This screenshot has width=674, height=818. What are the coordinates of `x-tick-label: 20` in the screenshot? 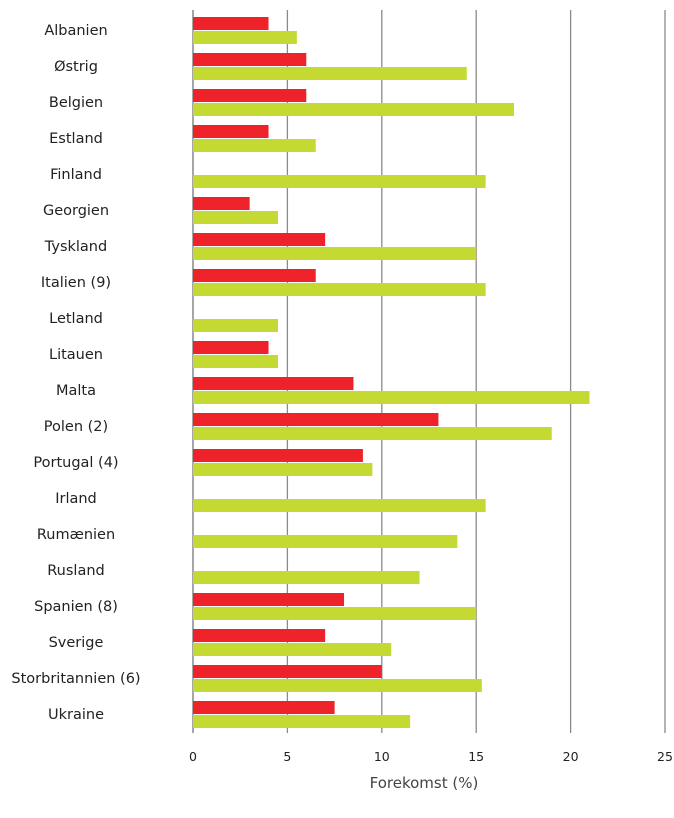 It's located at (571, 756).